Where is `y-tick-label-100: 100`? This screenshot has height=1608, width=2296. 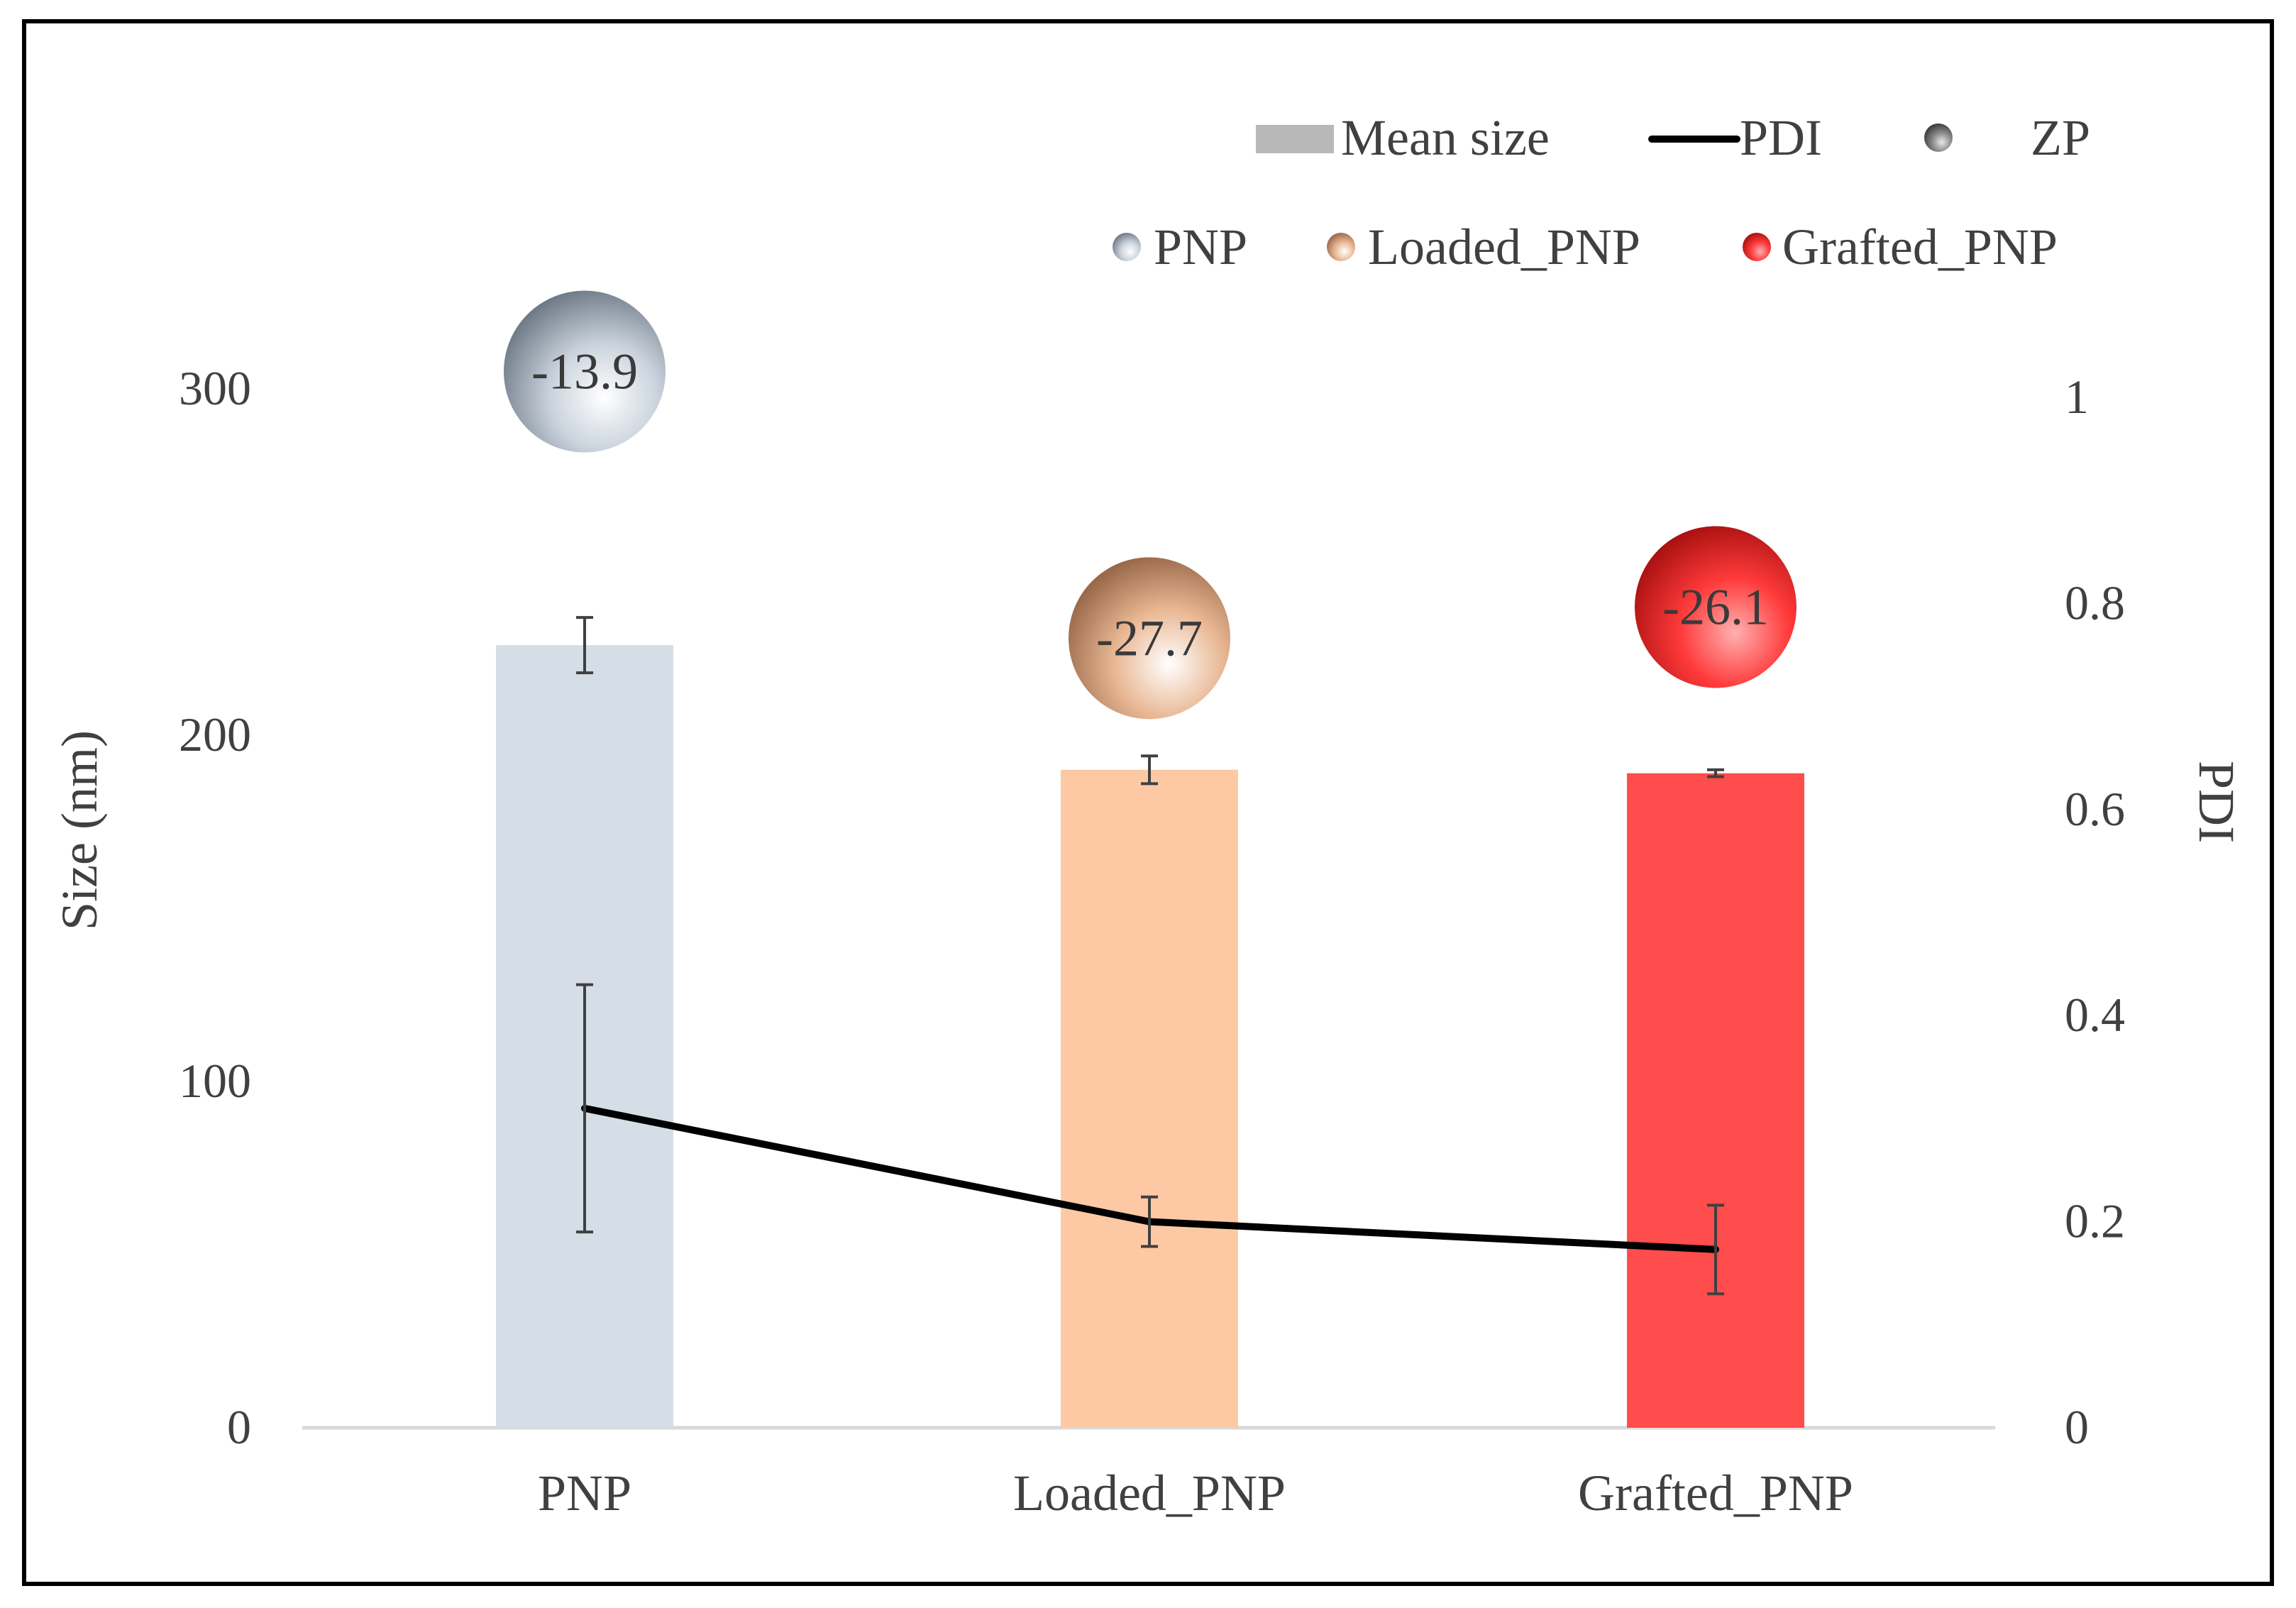
y-tick-label-100: 100 is located at coordinates (215, 1081).